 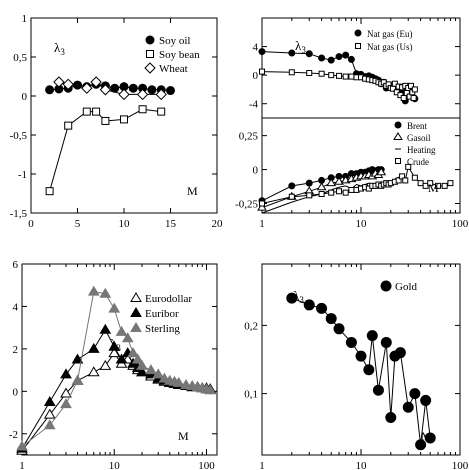 I want to click on x-tick-label: 1, so click(x=262, y=224).